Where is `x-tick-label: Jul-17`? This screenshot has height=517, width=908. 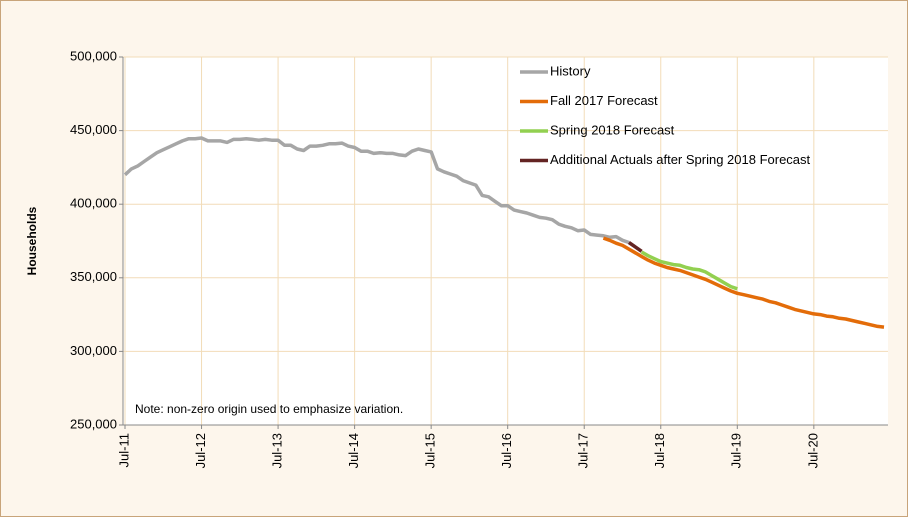
x-tick-label: Jul-17 is located at coordinates (583, 450).